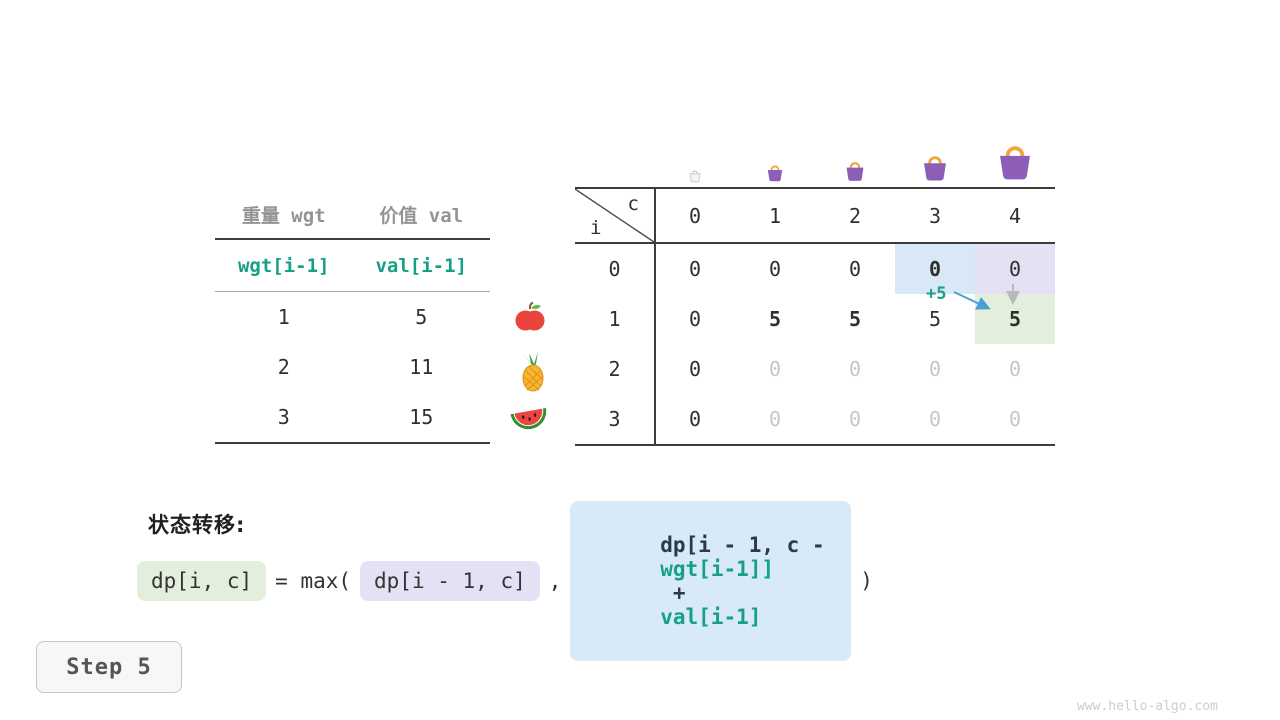  What do you see at coordinates (283, 215) in the screenshot?
I see `weight-column-header: 重量 wgt` at bounding box center [283, 215].